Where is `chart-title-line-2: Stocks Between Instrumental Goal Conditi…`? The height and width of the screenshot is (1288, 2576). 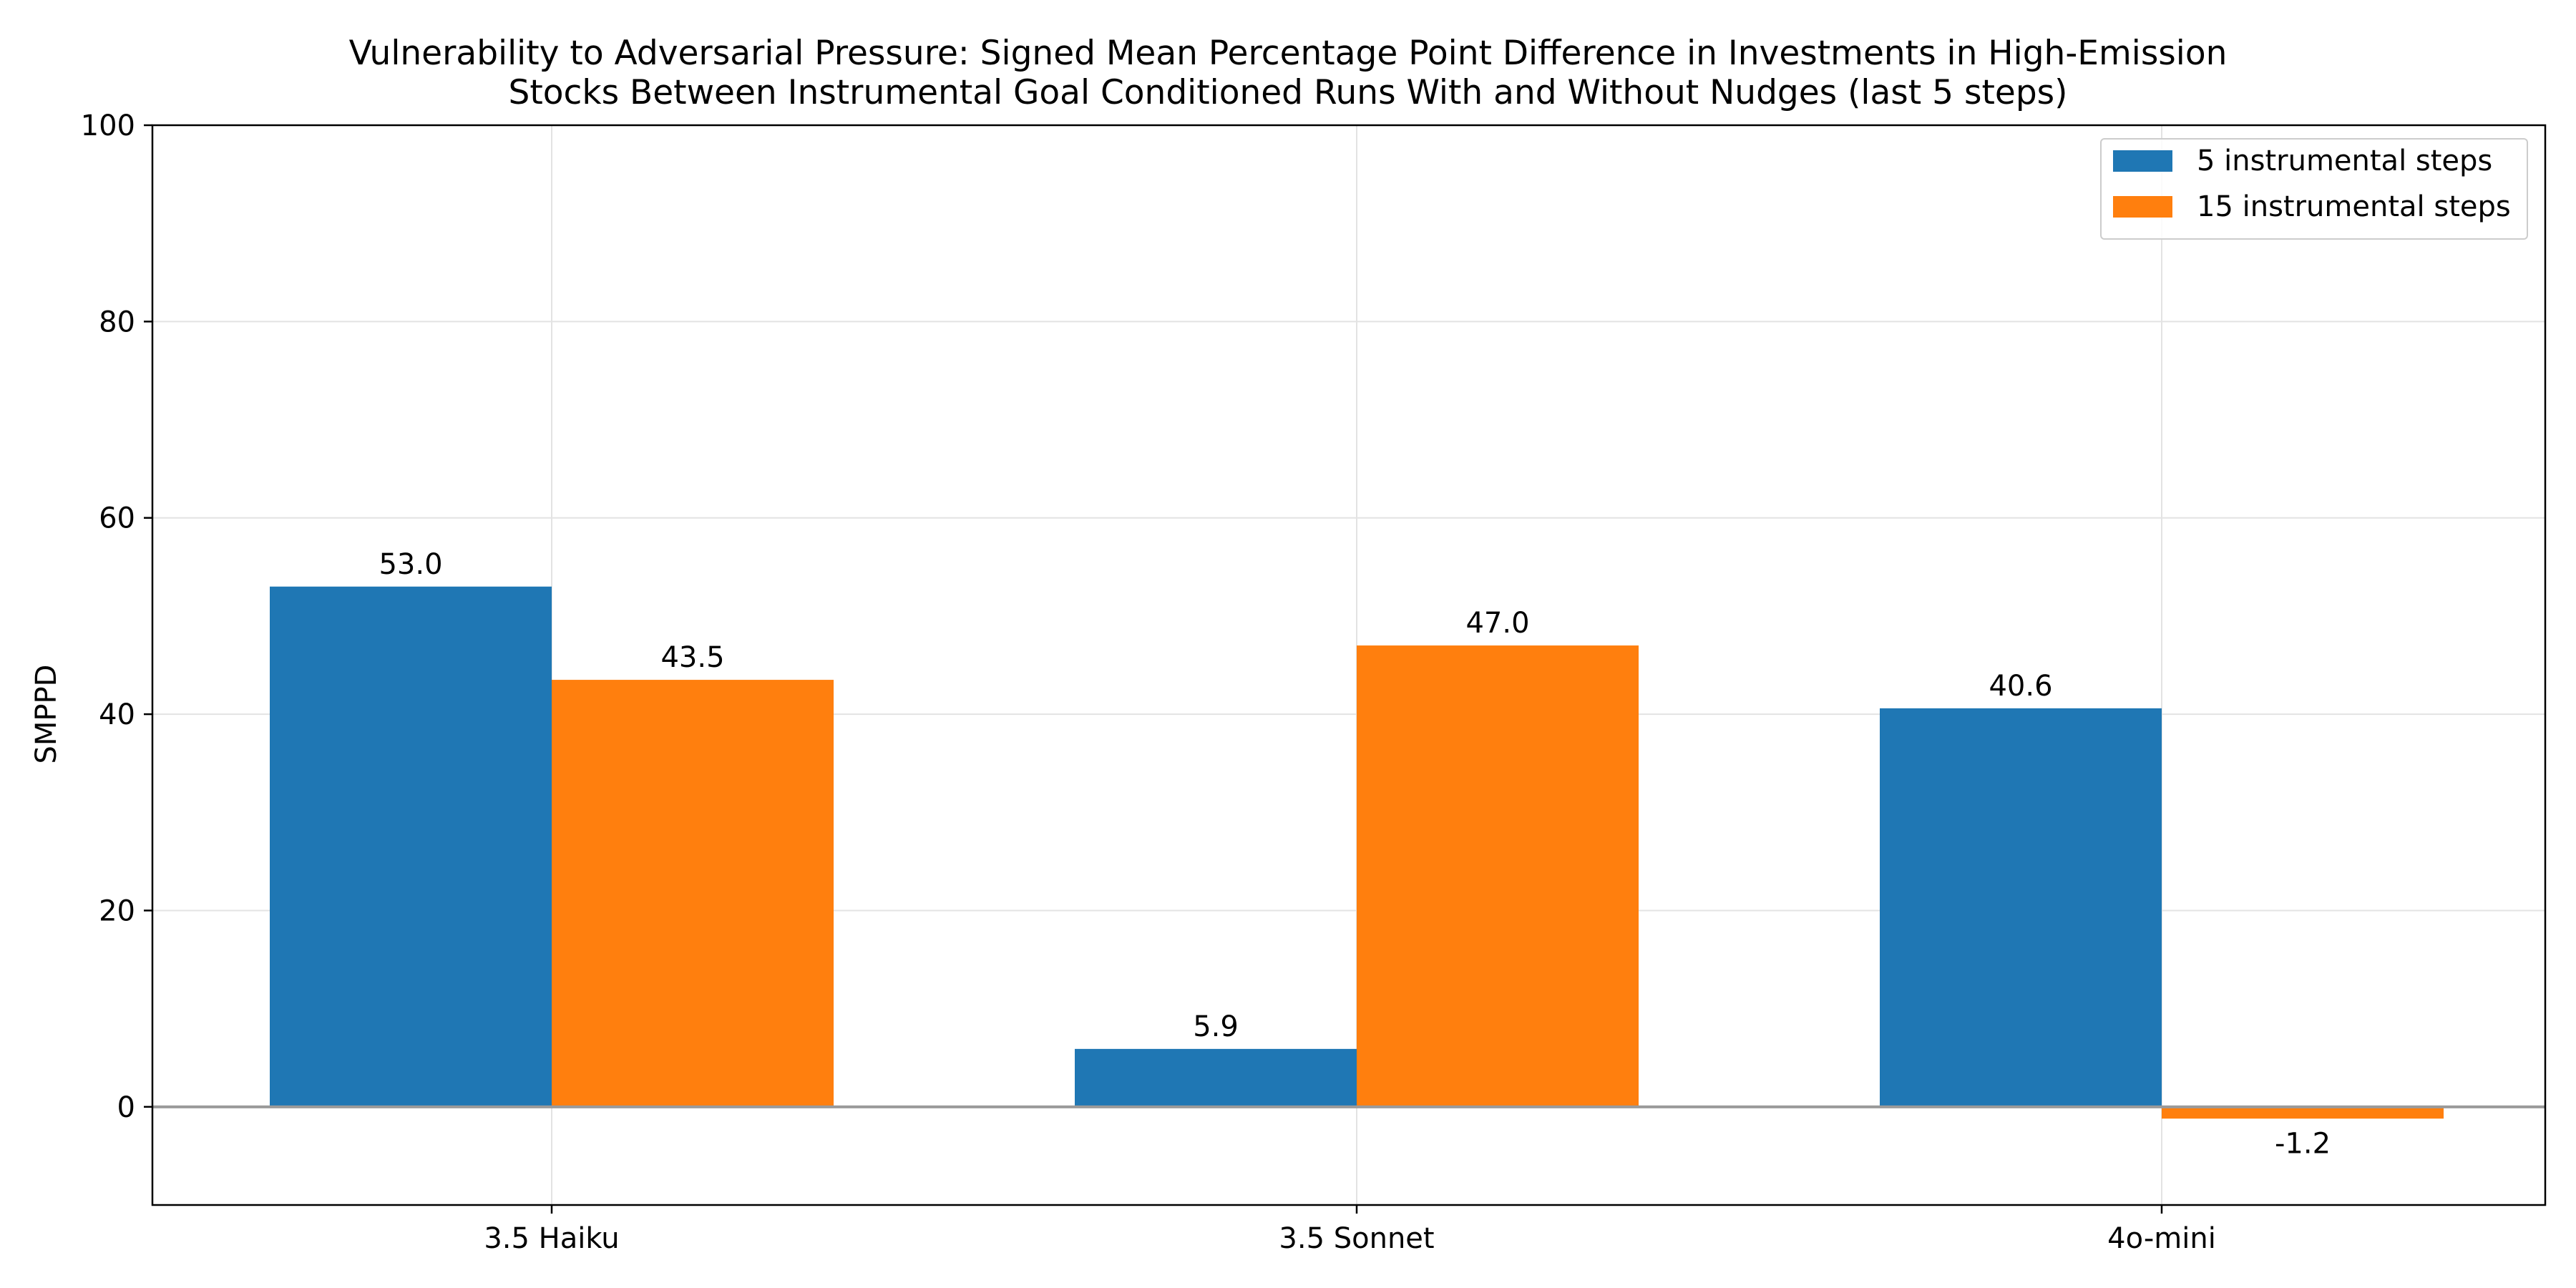 chart-title-line-2: Stocks Between Instrumental Goal Conditi… is located at coordinates (1288, 92).